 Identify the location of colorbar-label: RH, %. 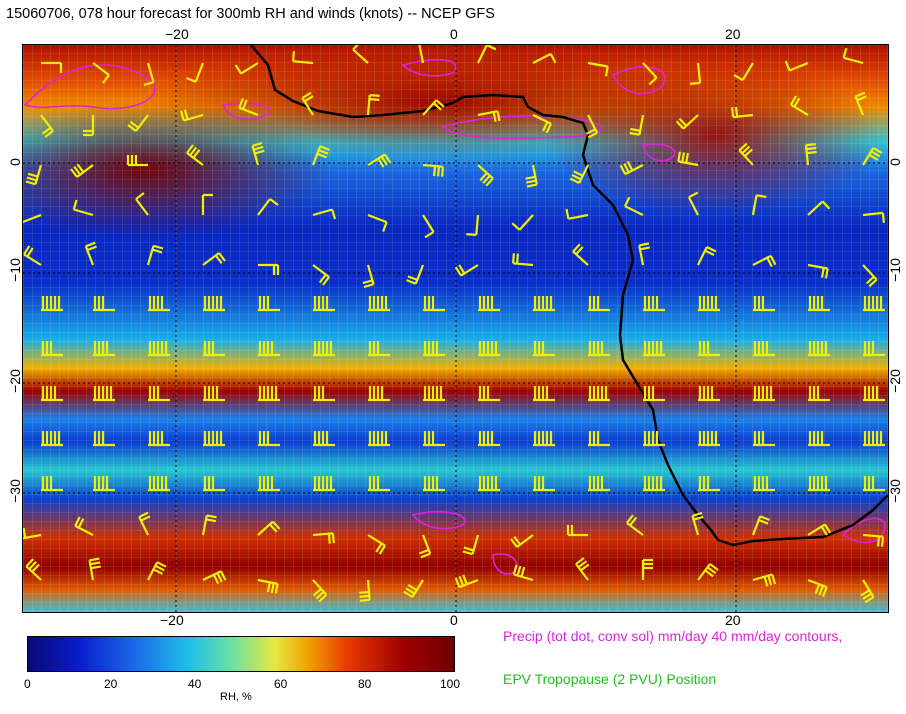
(236, 697).